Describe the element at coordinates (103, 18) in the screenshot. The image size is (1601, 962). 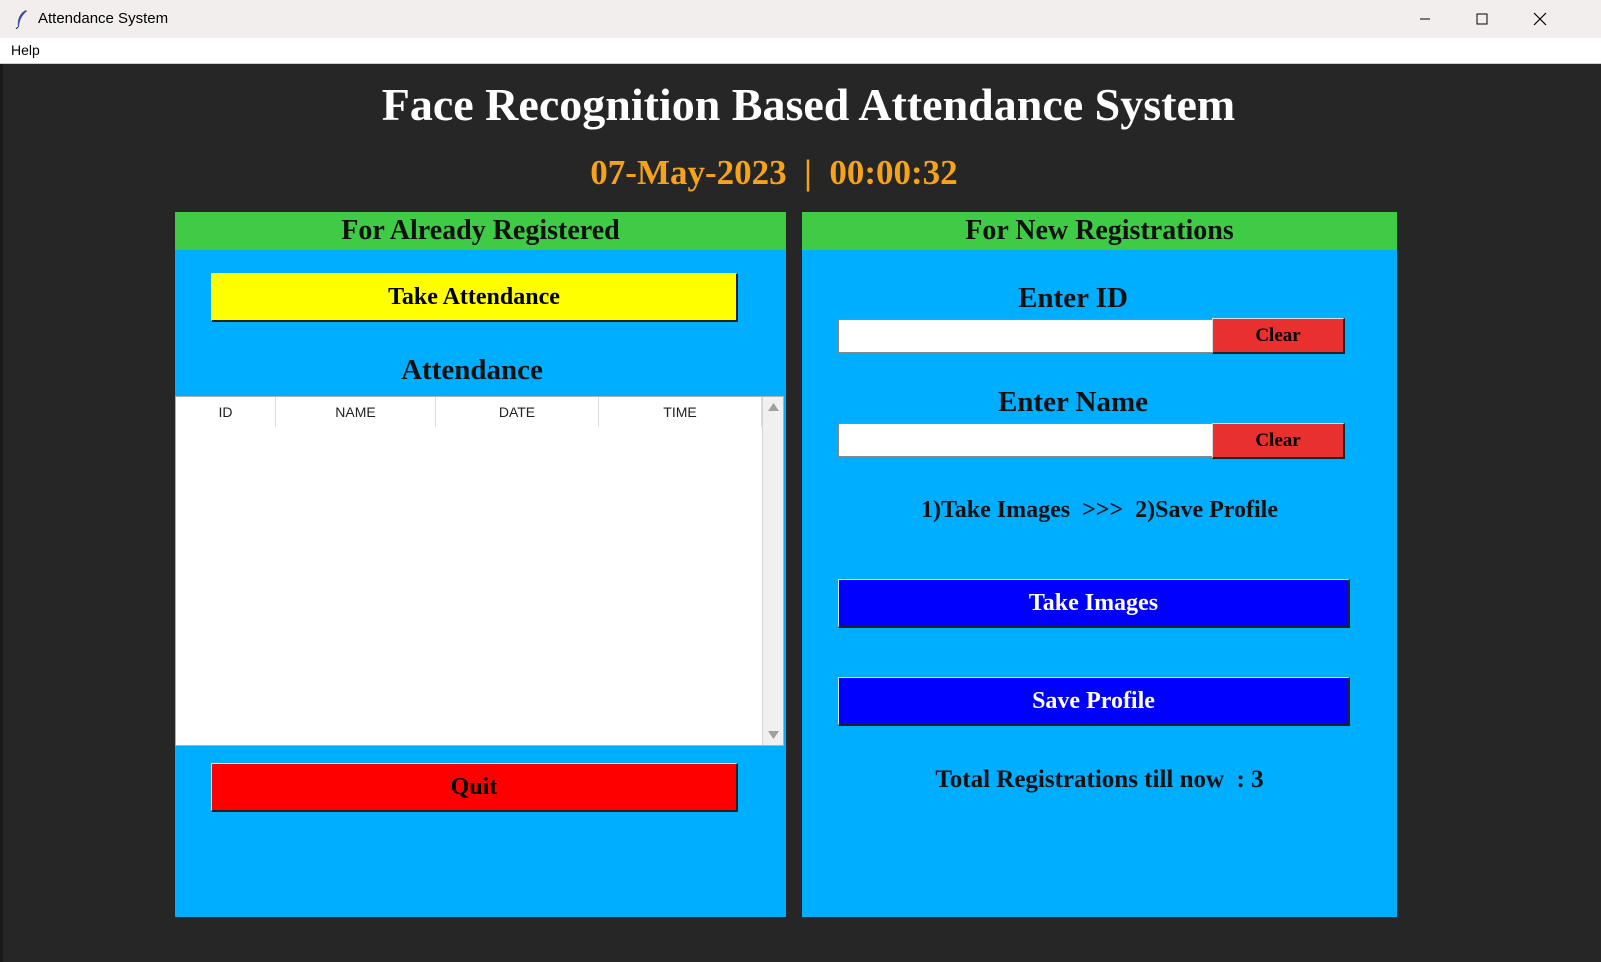
I see `window-title: Attendance System` at that location.